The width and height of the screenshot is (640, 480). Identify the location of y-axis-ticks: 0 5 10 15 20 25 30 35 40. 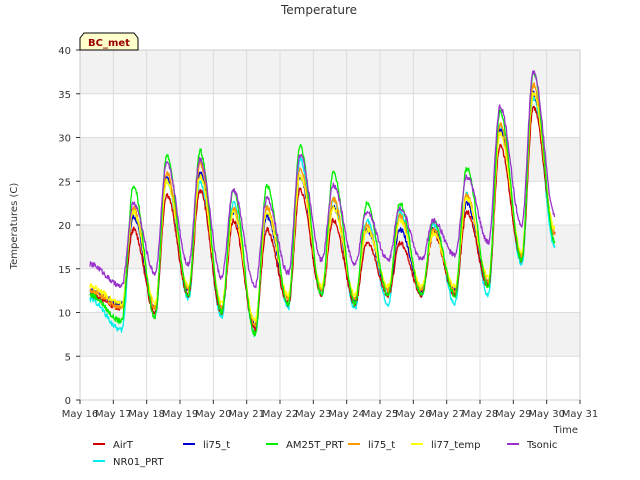
(69, 226).